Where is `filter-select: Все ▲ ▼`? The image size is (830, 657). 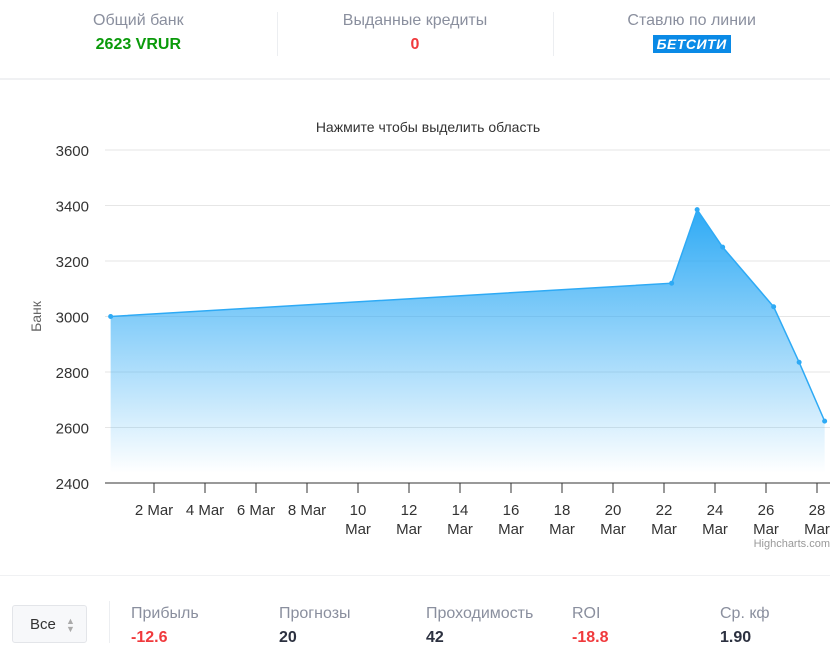 filter-select: Все ▲ ▼ is located at coordinates (49, 624).